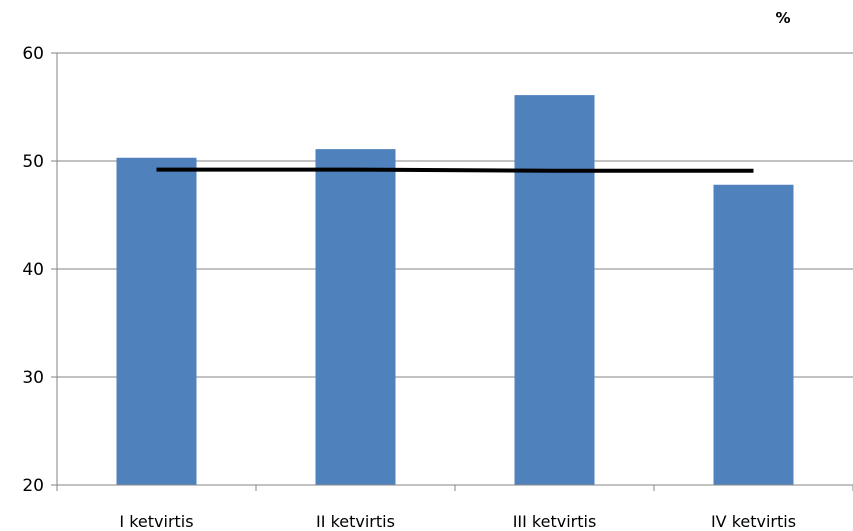 Image resolution: width=853 pixels, height=531 pixels. Describe the element at coordinates (555, 521) in the screenshot. I see `x-tick-label: III ketvirtis` at that location.